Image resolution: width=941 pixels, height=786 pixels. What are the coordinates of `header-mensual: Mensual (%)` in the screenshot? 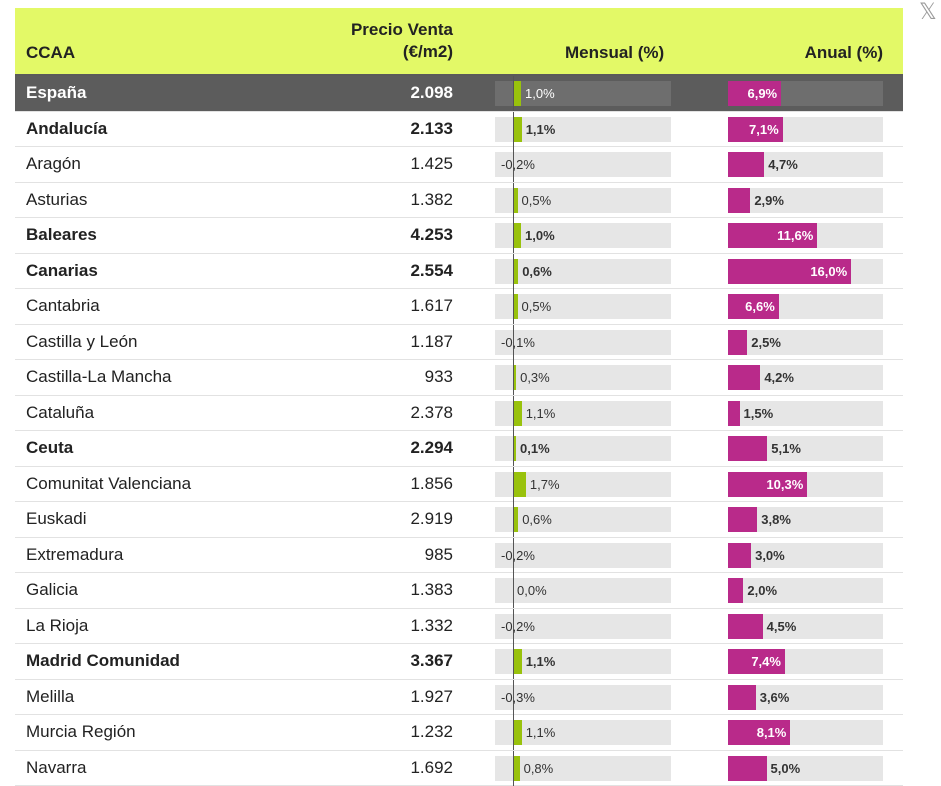 It's located at (614, 53).